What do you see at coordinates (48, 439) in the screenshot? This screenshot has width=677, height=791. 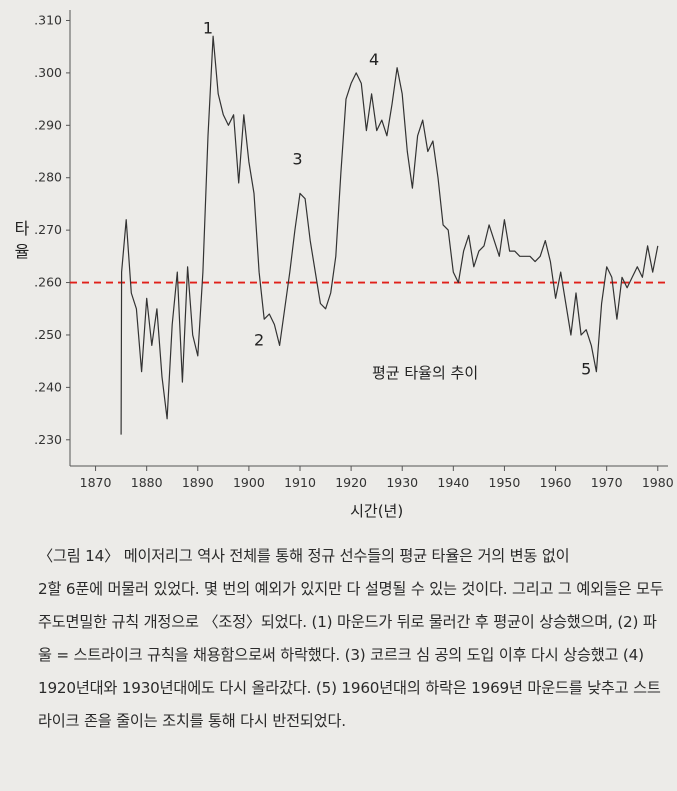 I see `y-tick-label: .230` at bounding box center [48, 439].